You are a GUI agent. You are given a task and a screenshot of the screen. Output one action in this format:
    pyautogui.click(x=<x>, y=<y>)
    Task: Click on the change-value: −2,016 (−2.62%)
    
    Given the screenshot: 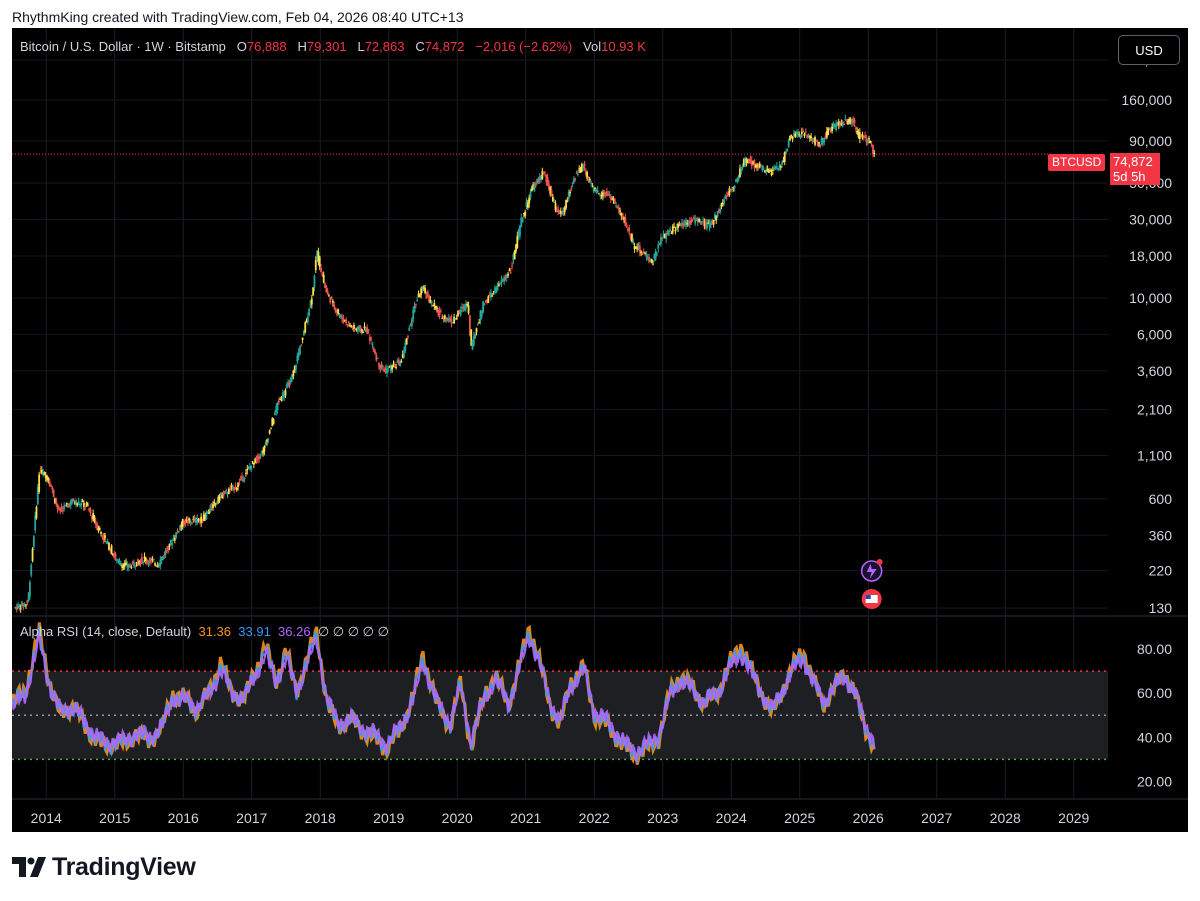 What is the action you would take?
    pyautogui.click(x=524, y=46)
    